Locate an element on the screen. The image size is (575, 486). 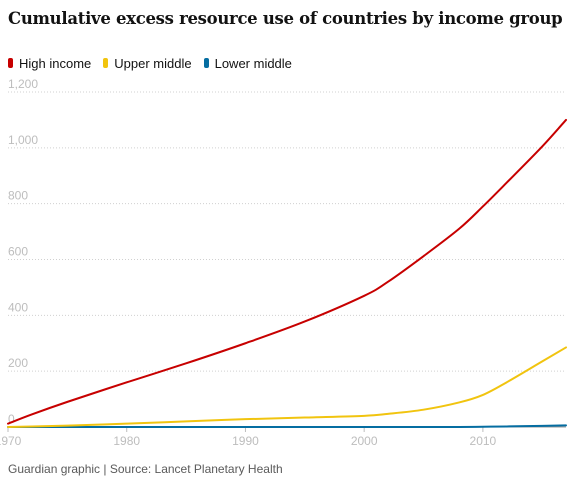
y-tick-label-200: 200 is located at coordinates (18, 363).